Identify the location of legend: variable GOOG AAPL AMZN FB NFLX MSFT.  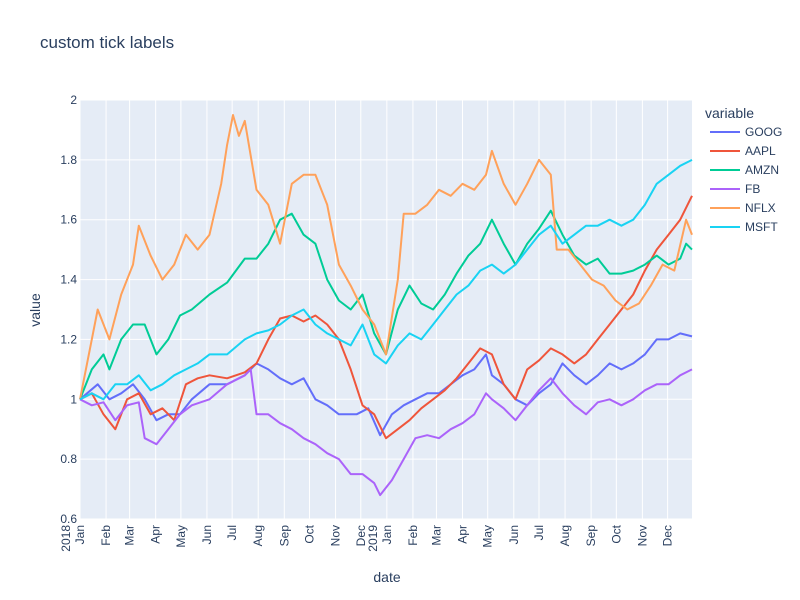
(743, 169).